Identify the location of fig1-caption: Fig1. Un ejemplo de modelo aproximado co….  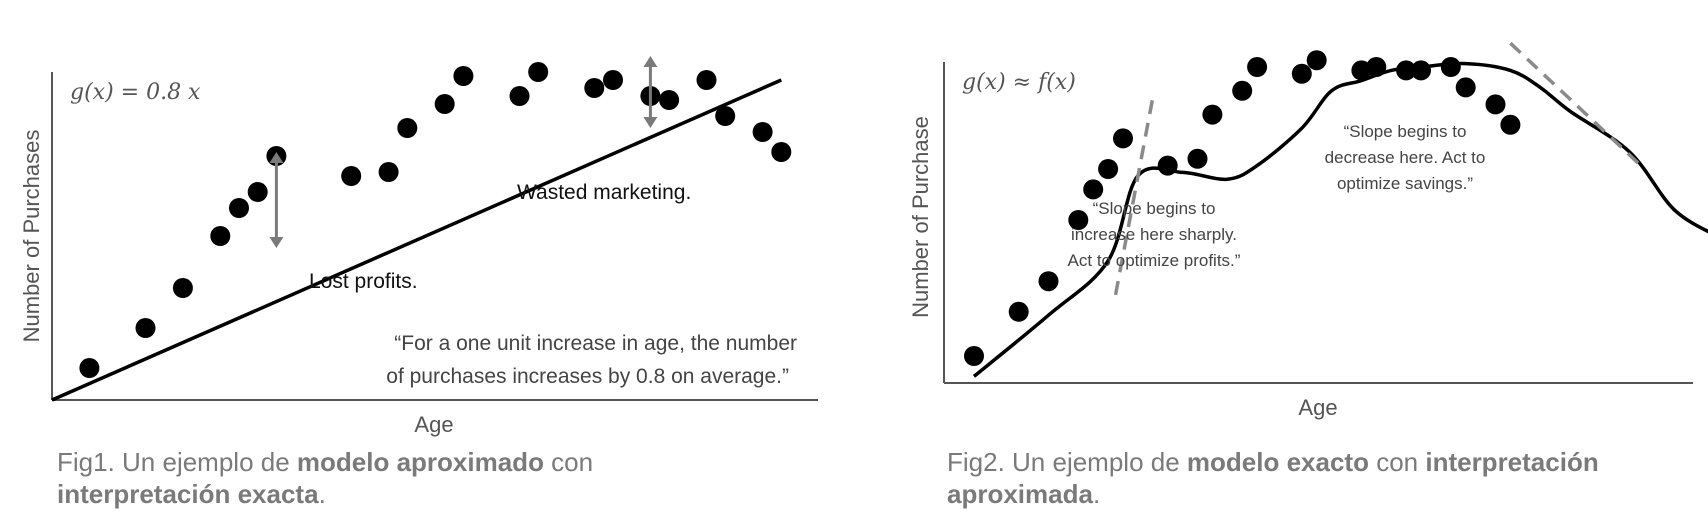
(437, 478).